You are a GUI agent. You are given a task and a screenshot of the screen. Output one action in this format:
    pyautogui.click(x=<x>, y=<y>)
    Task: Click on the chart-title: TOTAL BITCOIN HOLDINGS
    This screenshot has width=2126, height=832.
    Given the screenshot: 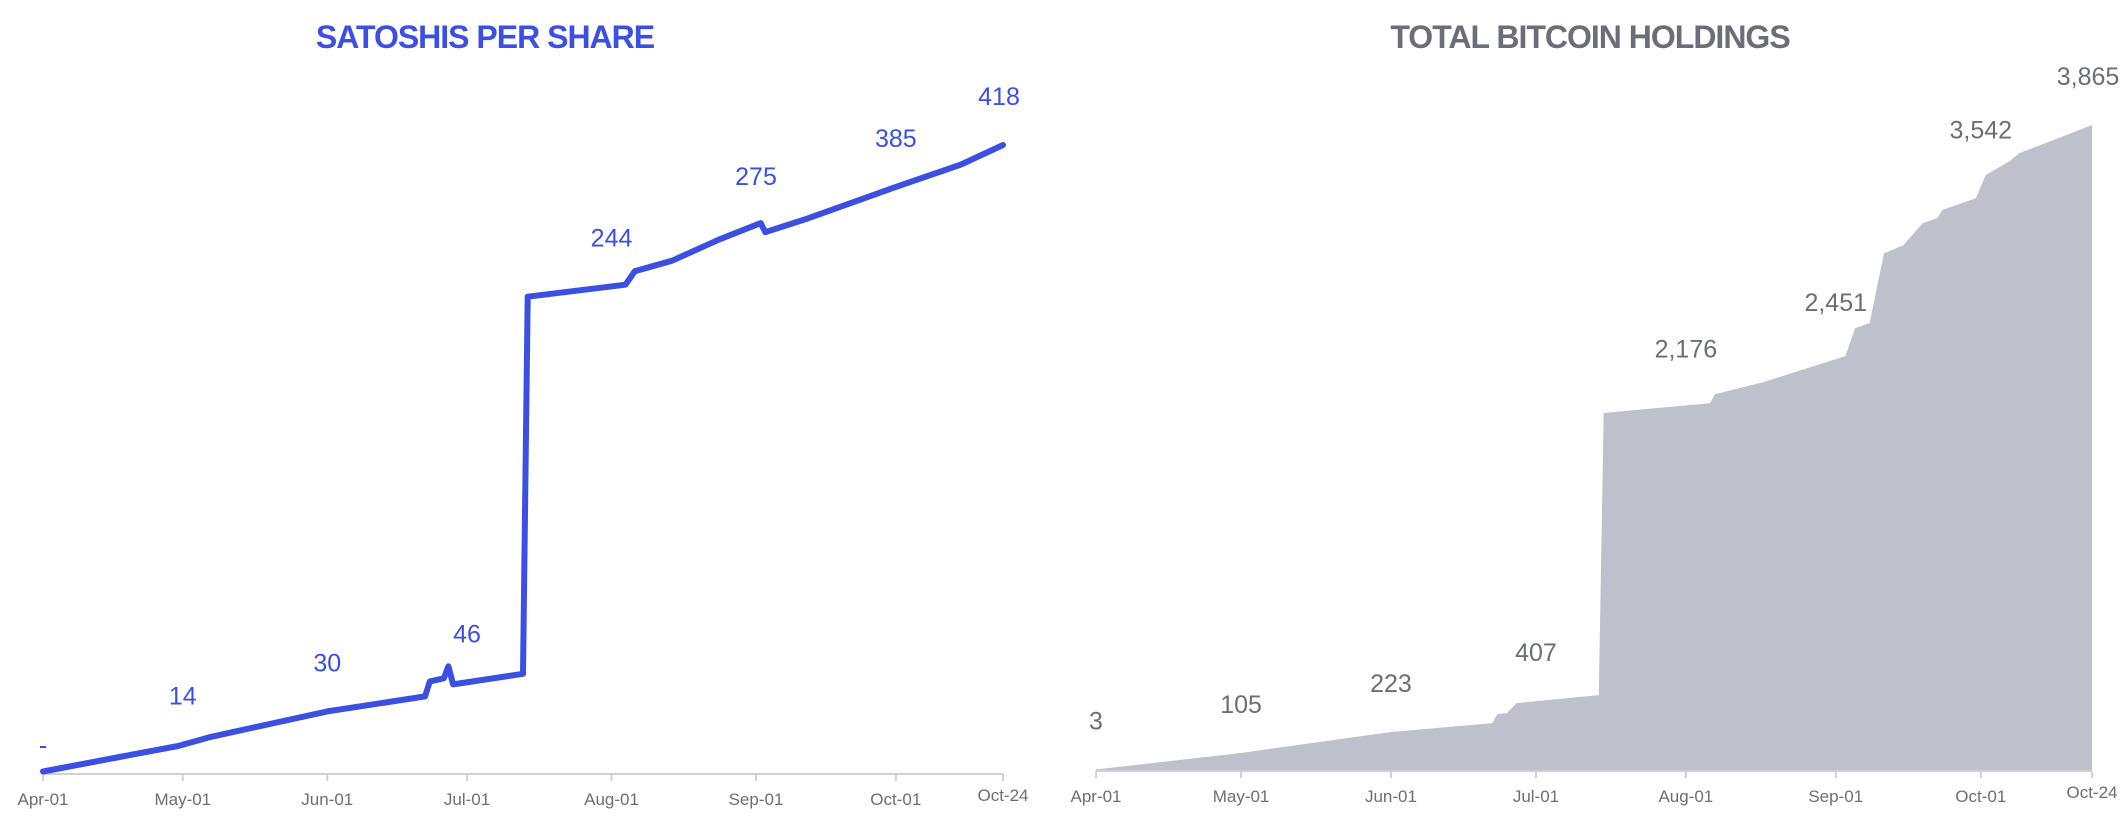 What is the action you would take?
    pyautogui.click(x=1590, y=37)
    